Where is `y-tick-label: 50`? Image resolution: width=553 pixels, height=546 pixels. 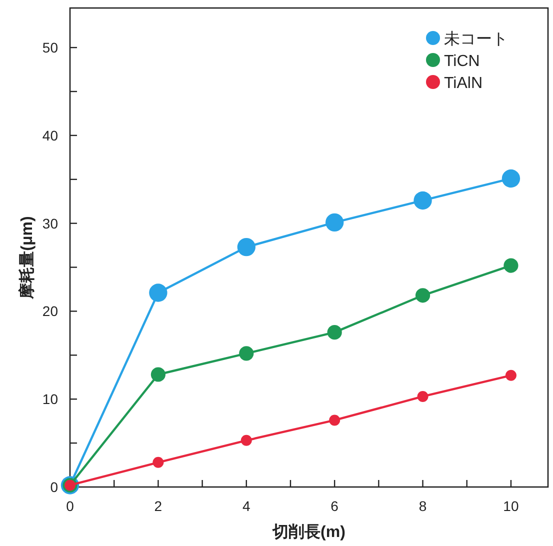 y-tick-label: 50 is located at coordinates (50, 48).